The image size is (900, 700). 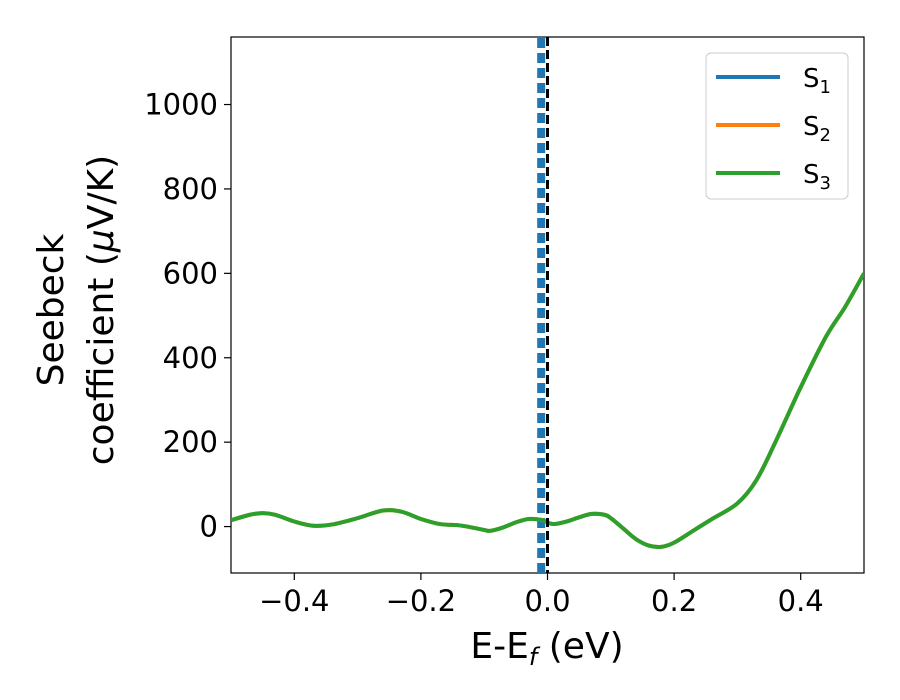 What do you see at coordinates (817, 177) in the screenshot?
I see `legend-label-s3: S3` at bounding box center [817, 177].